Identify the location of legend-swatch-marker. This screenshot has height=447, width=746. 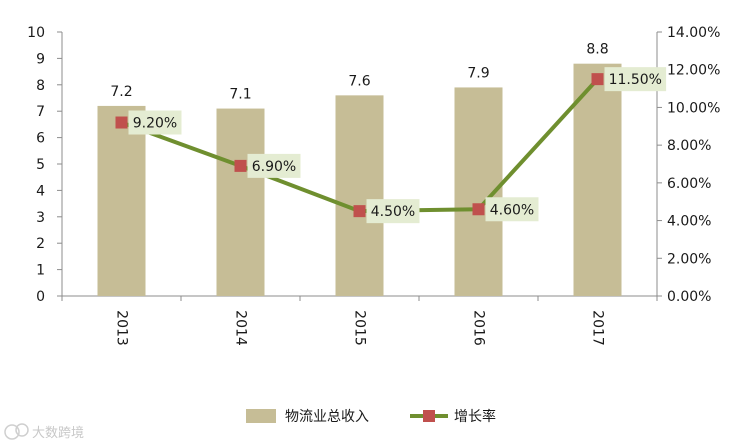
(429, 416).